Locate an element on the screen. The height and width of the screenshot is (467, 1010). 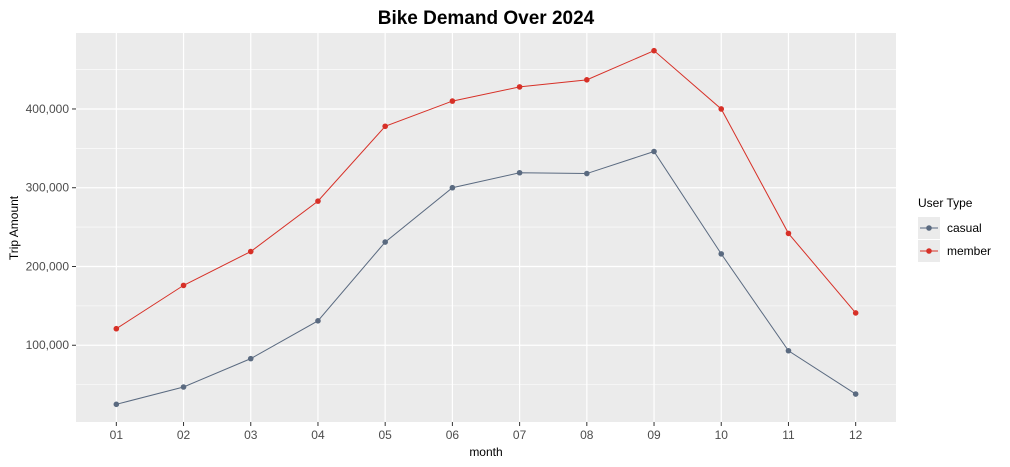
x-tick-label: 07 is located at coordinates (520, 435).